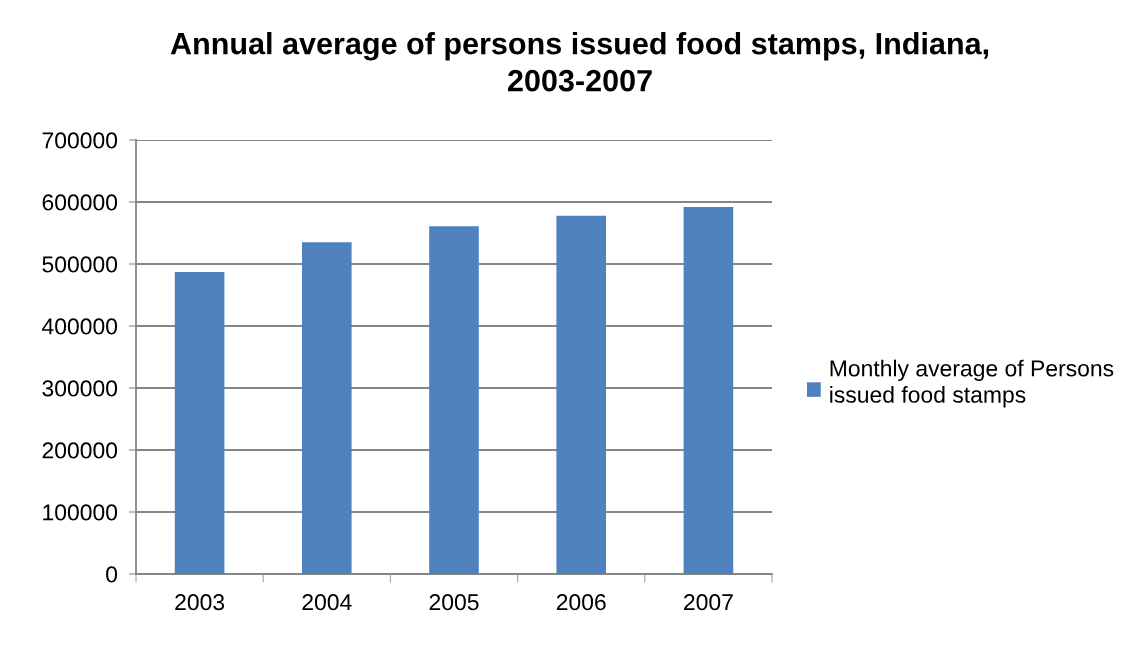 The height and width of the screenshot is (645, 1129). Describe the element at coordinates (80, 450) in the screenshot. I see `y-tick-label: 200000` at that location.